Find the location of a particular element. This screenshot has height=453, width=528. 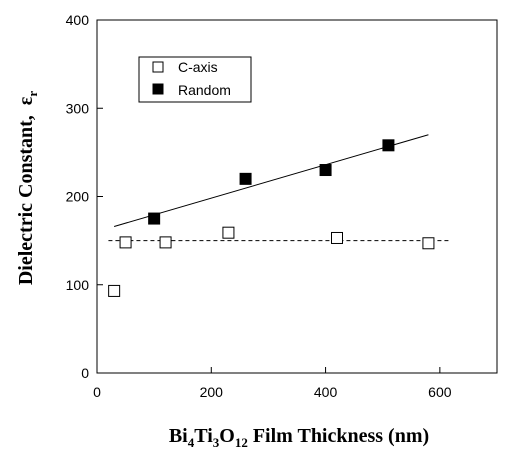

legend: C-axis Random is located at coordinates (195, 79).